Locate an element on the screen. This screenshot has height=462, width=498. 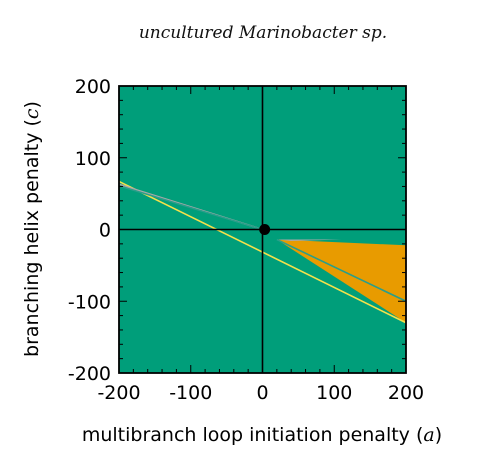
x-tick-label: 0 is located at coordinates (262, 393).